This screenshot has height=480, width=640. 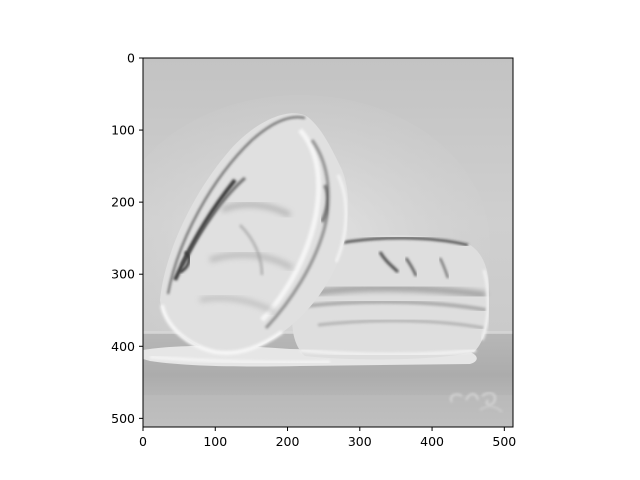 What do you see at coordinates (127, 238) in the screenshot?
I see `y-axis: 0 100 200 300 400 500` at bounding box center [127, 238].